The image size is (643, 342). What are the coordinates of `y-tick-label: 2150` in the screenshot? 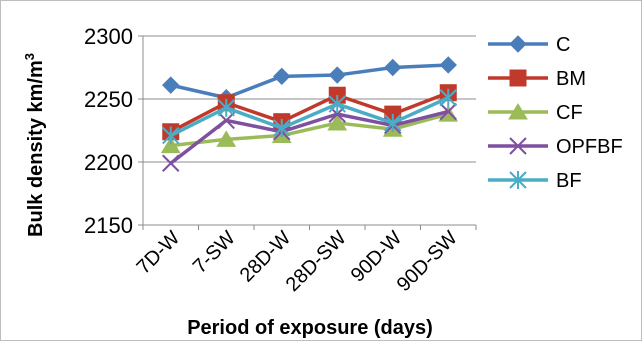 It's located at (108, 225).